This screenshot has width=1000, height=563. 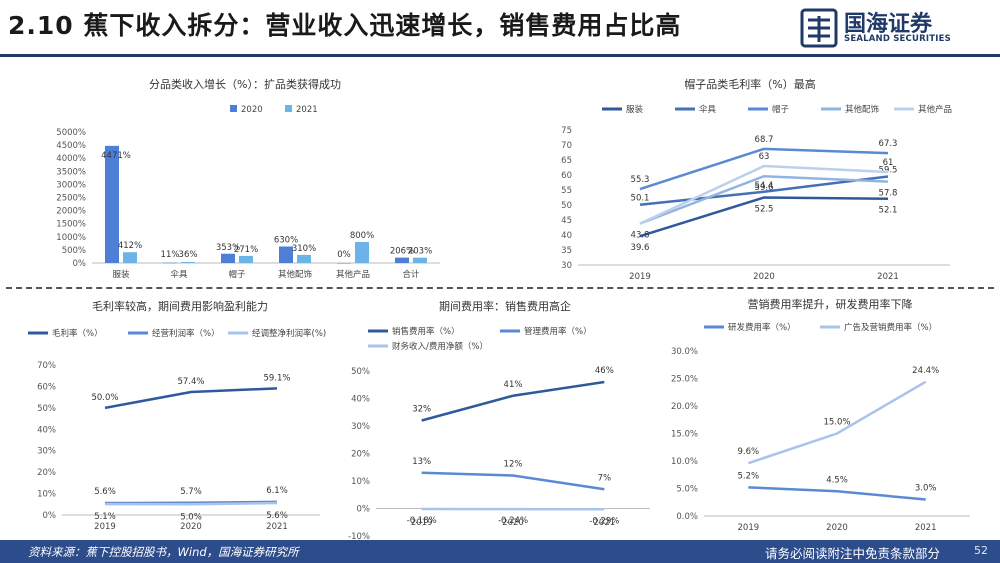 What do you see at coordinates (566, 266) in the screenshot?
I see `y-tick-label: 30` at bounding box center [566, 266].